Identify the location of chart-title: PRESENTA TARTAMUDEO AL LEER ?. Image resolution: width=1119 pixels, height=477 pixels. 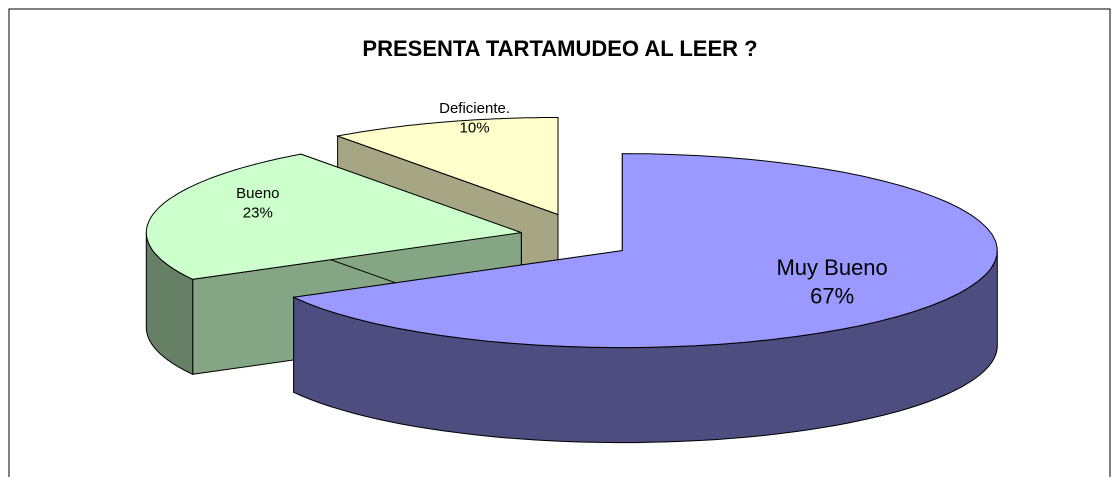
(559, 48).